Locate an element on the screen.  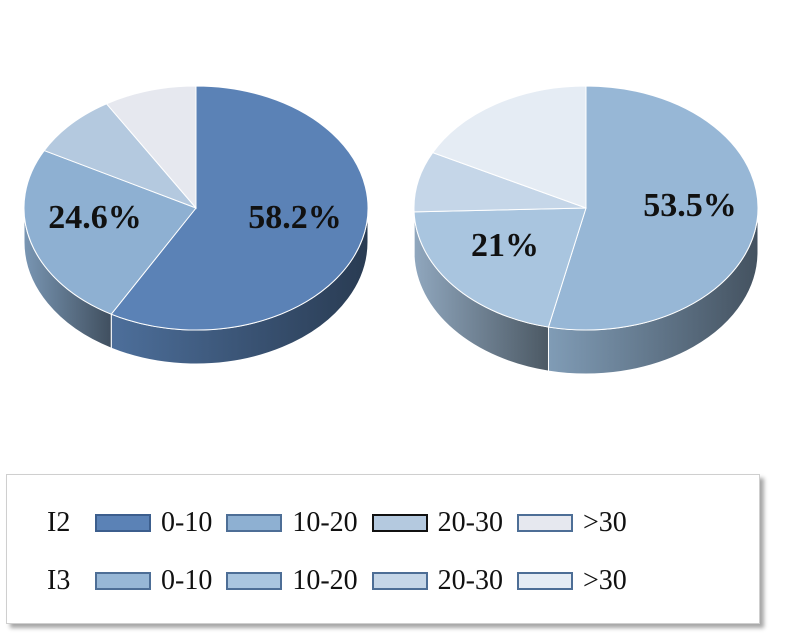
pie-slice-2030 is located at coordinates (120, 156).